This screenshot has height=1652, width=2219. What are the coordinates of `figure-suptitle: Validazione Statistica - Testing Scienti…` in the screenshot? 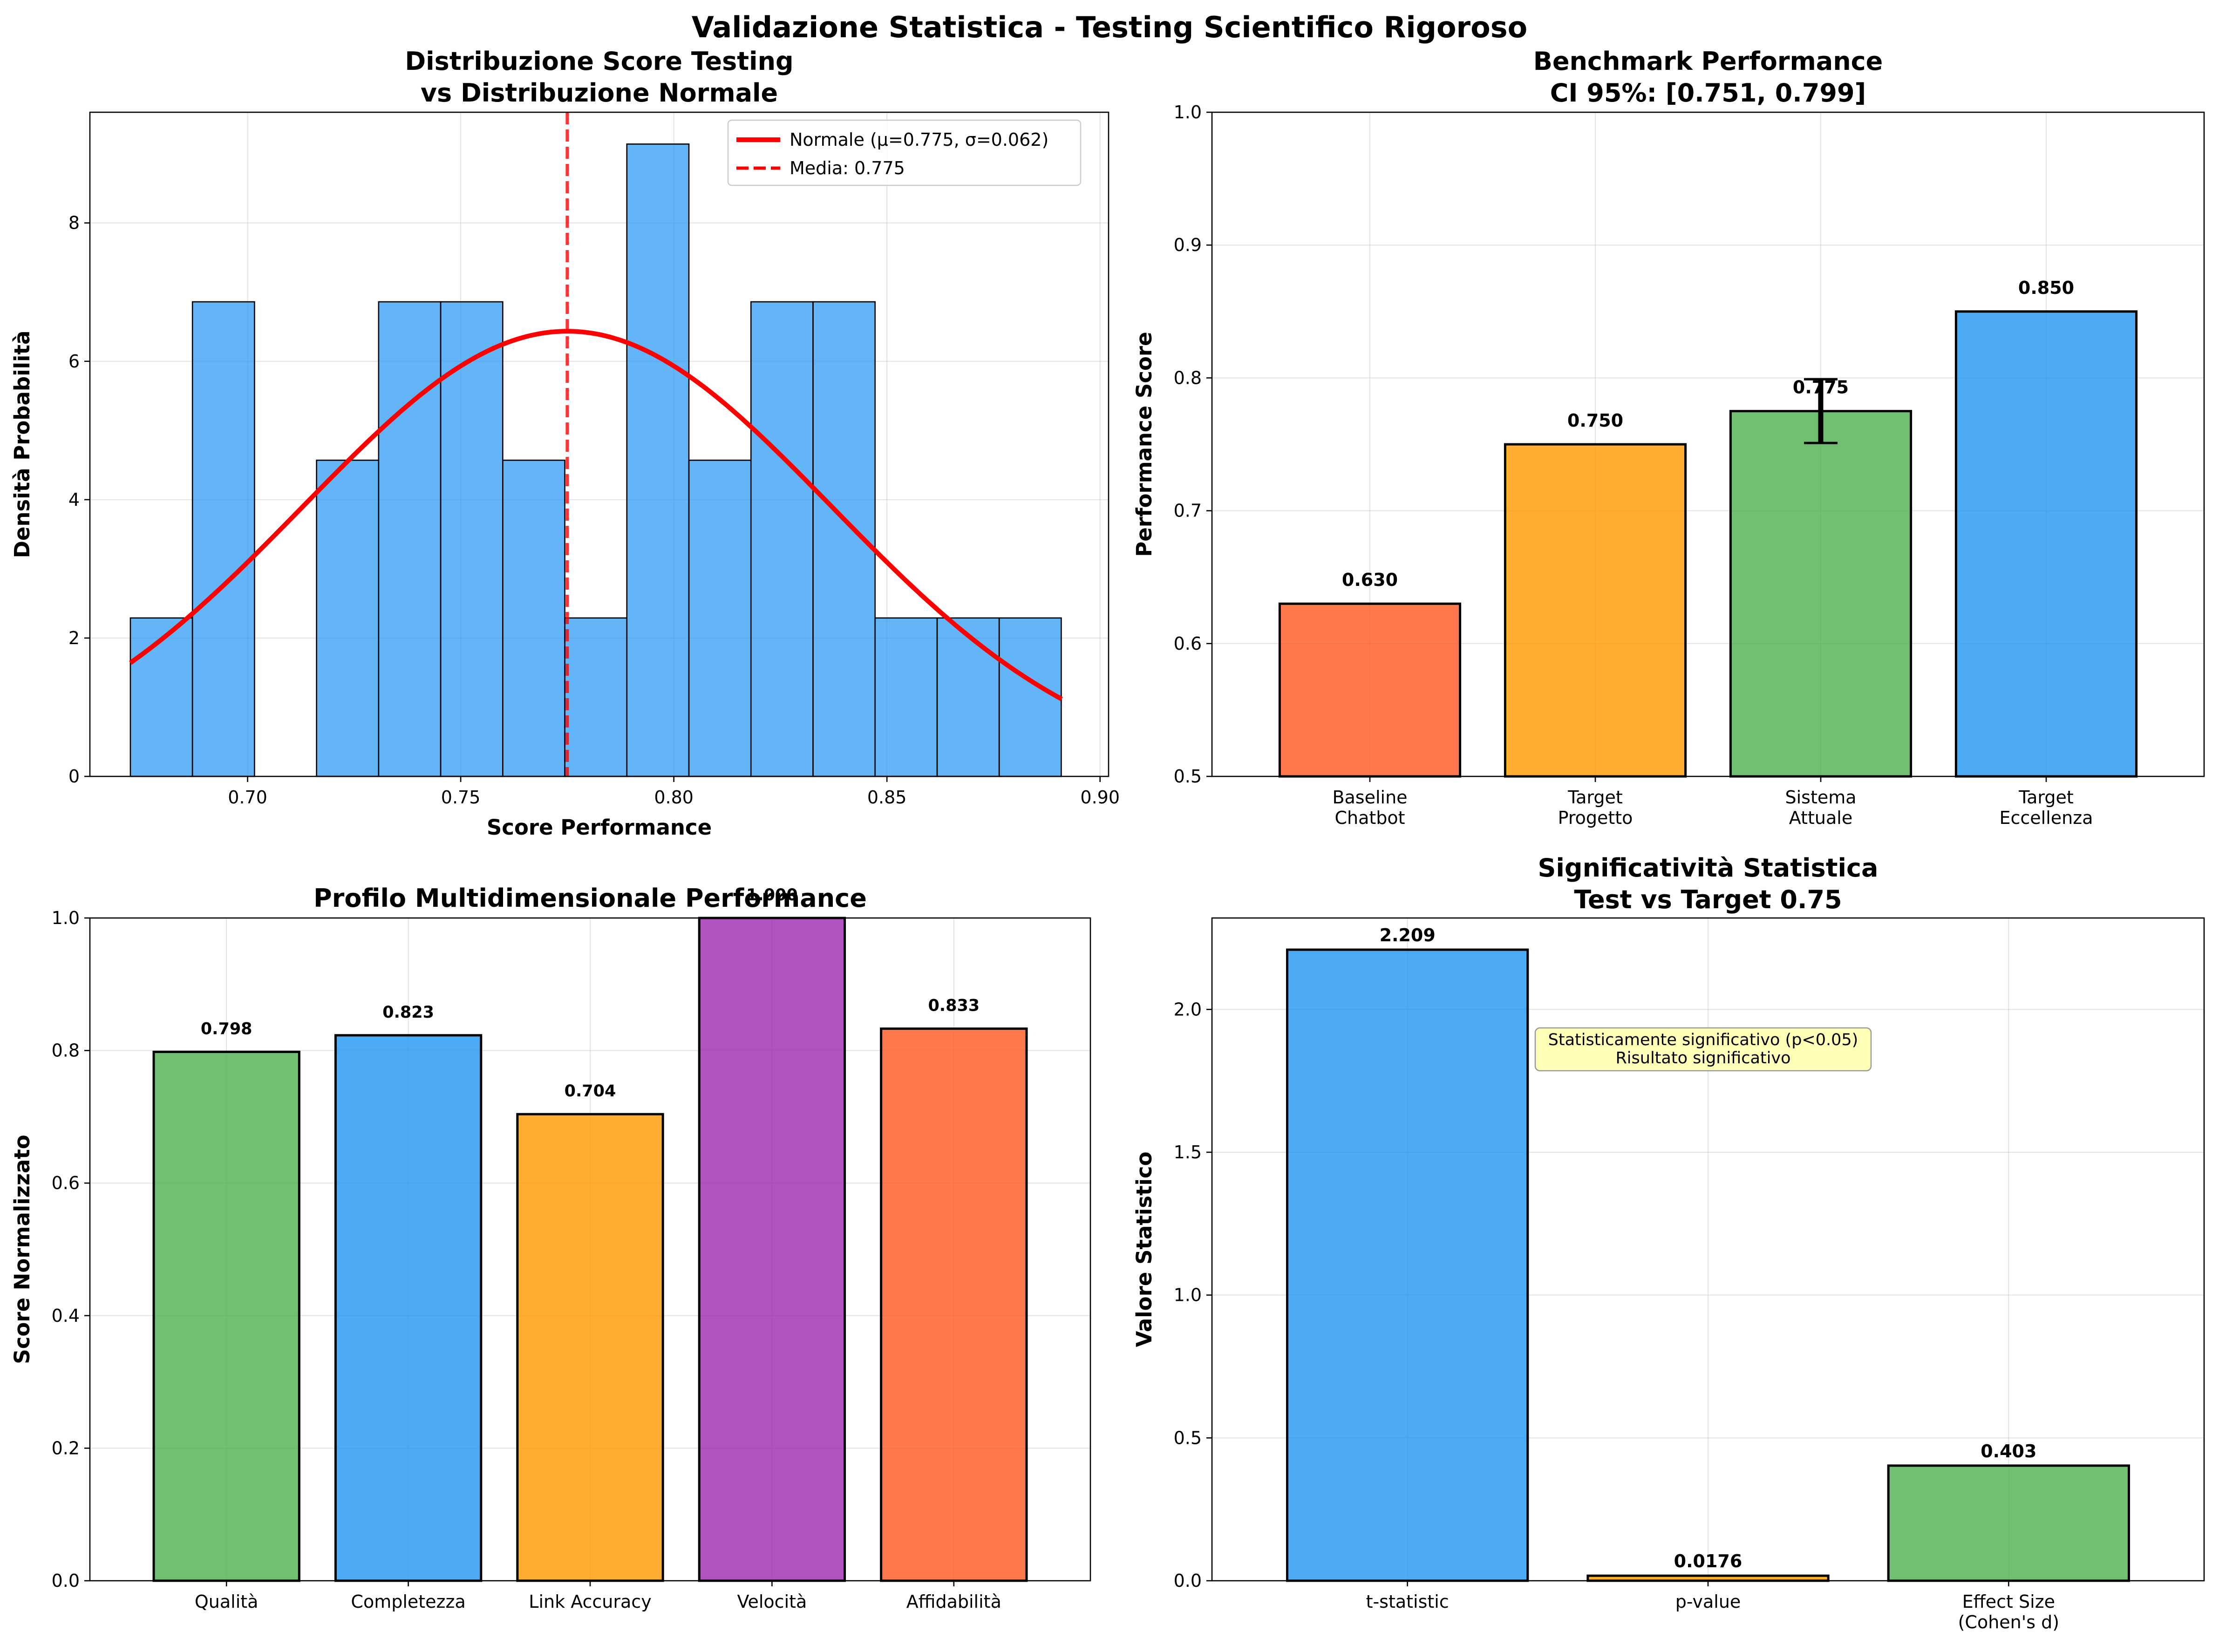 It's located at (1109, 27).